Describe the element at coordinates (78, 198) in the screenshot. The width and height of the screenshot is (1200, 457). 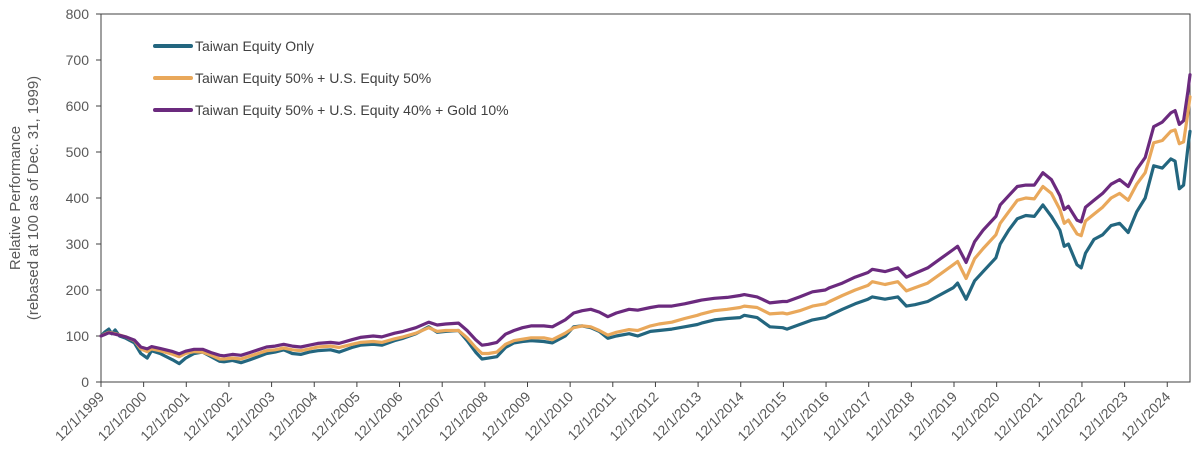
I see `y-tick-label: 400` at that location.